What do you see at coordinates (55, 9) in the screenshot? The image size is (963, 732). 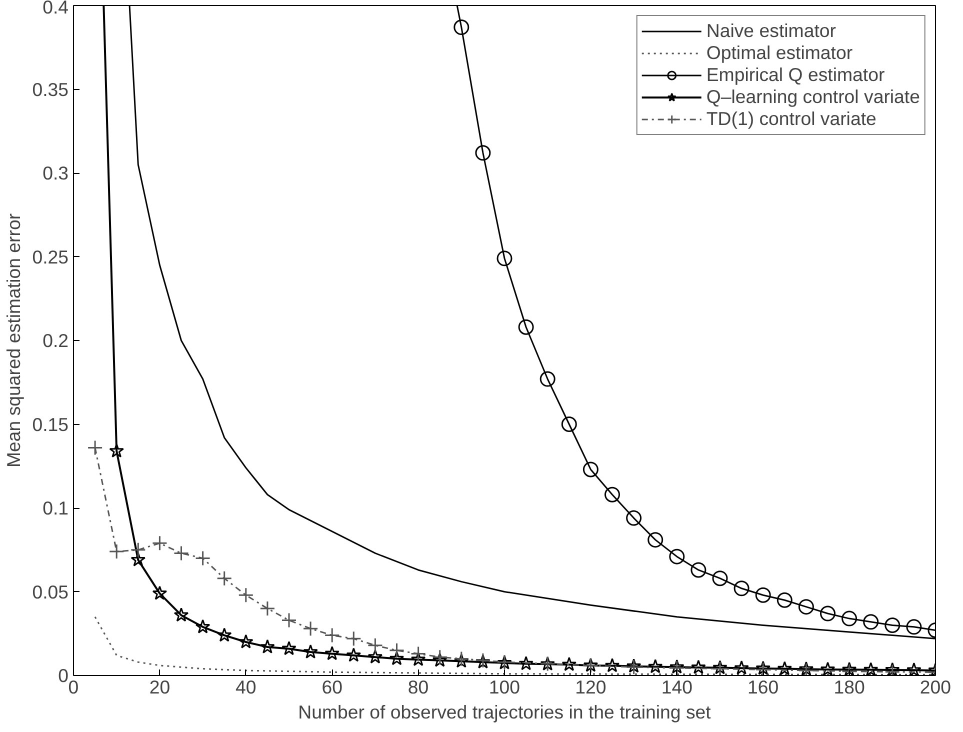 I see `y-tick-label: 0.4` at bounding box center [55, 9].